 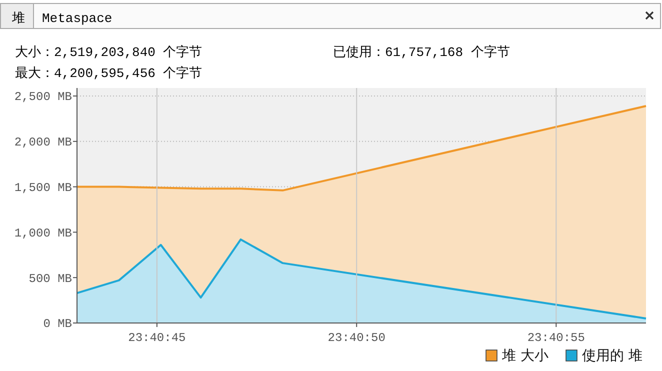 I want to click on x-tick-label: 23:40:45, so click(x=157, y=338).